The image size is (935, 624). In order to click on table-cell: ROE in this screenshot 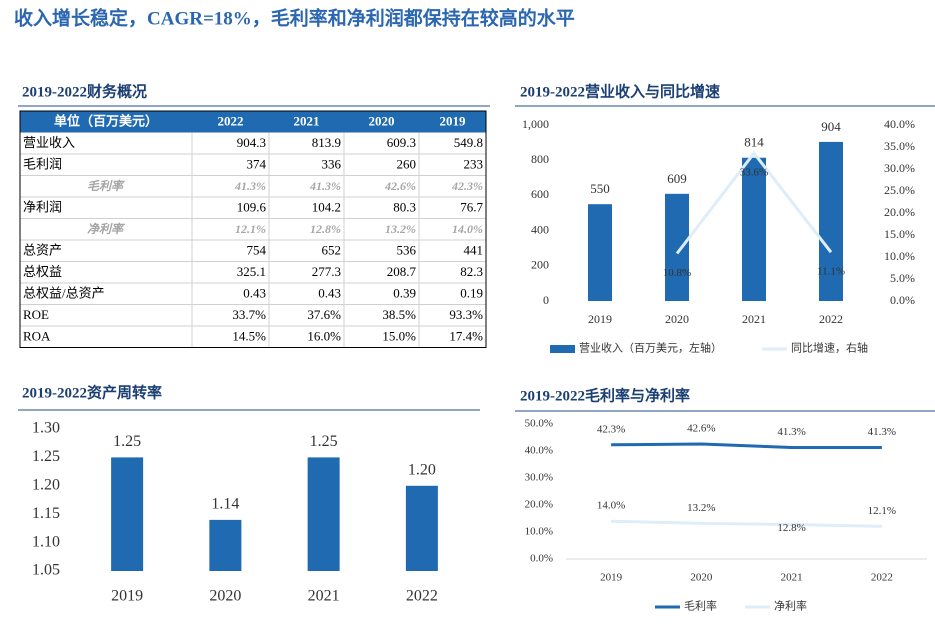, I will do `click(36, 314)`.